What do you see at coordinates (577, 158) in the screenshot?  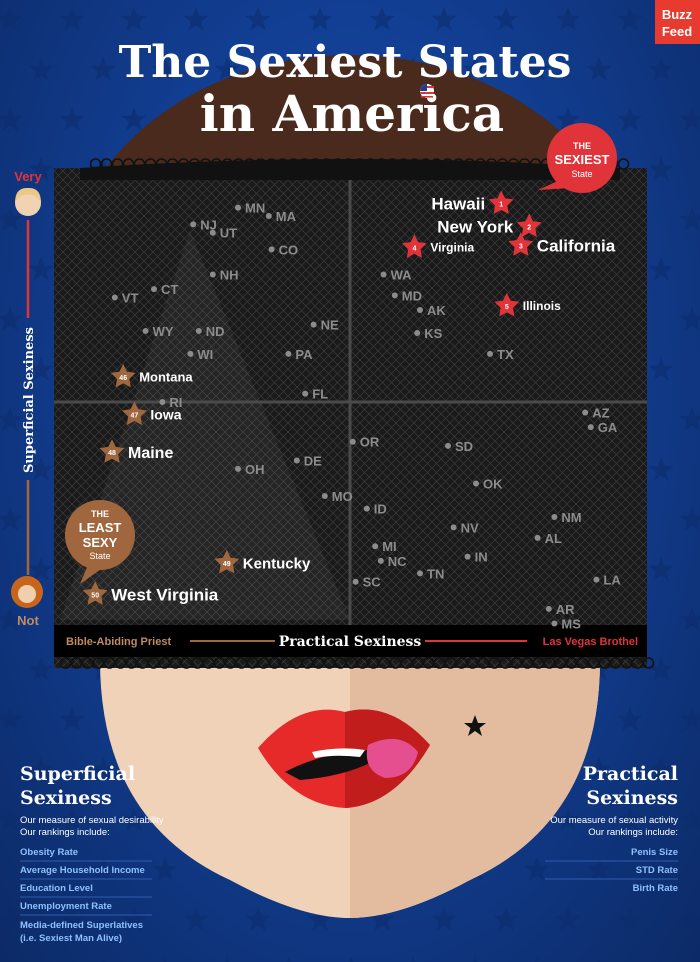 I see `sexiest-callout: THE SEXIEST State` at bounding box center [577, 158].